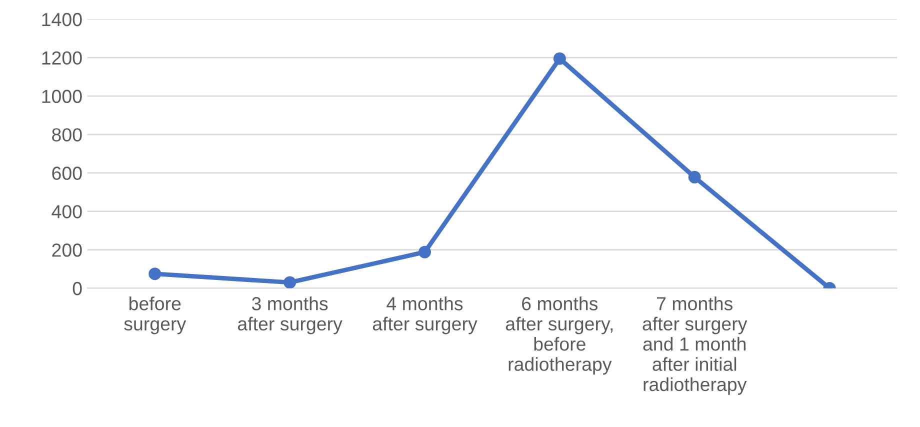 The width and height of the screenshot is (920, 427). What do you see at coordinates (290, 315) in the screenshot?
I see `x-tick-label: 3 months after surgery` at bounding box center [290, 315].